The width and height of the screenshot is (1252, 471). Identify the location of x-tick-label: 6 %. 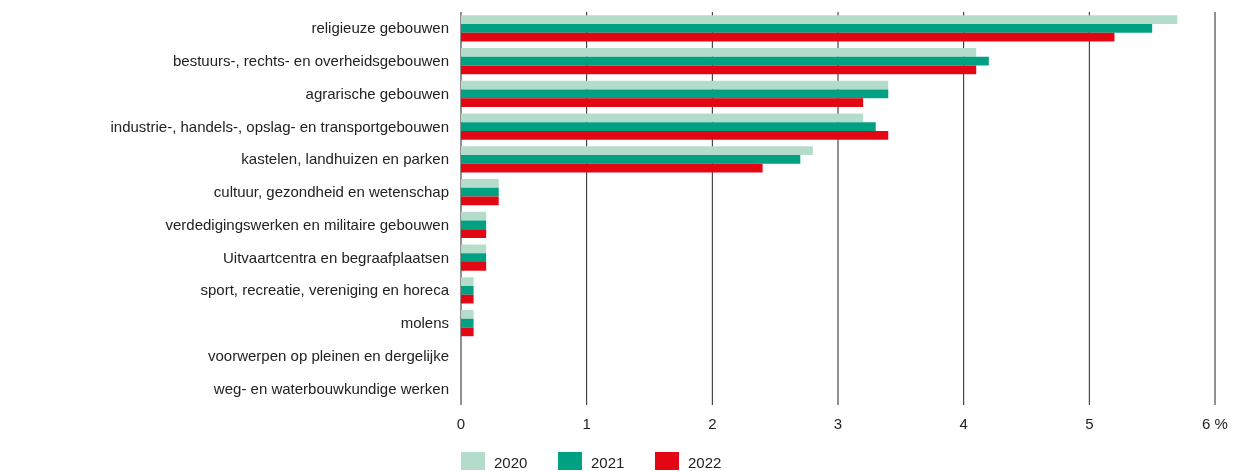
(1215, 423).